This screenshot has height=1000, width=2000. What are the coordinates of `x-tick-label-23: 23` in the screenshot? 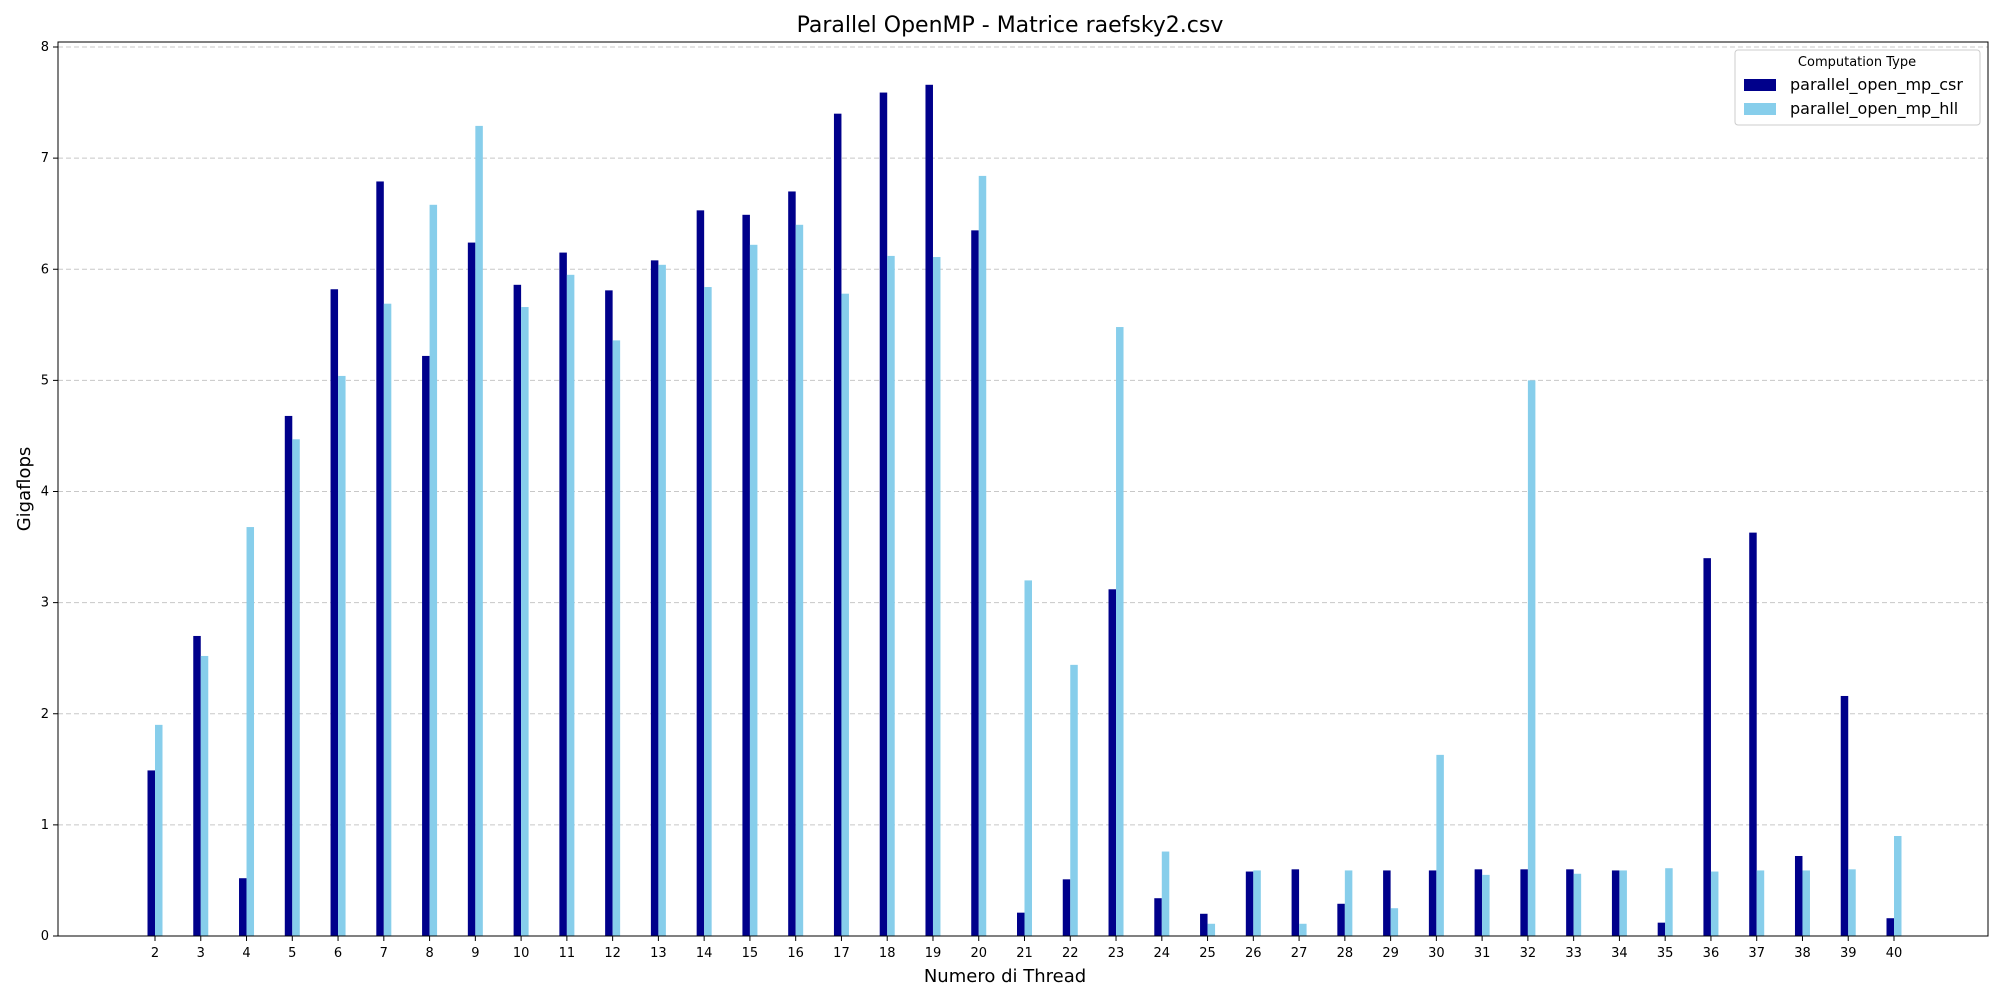 It's located at (1116, 953).